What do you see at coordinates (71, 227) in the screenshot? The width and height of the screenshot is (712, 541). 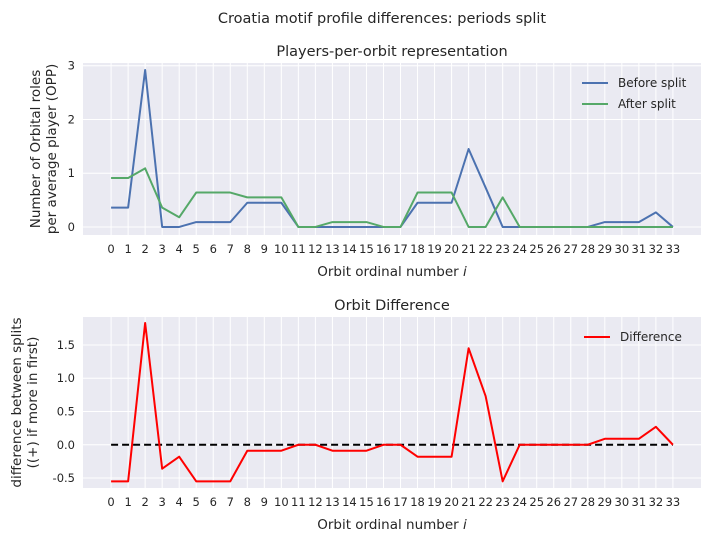 I see `y-tick-label: 0` at bounding box center [71, 227].